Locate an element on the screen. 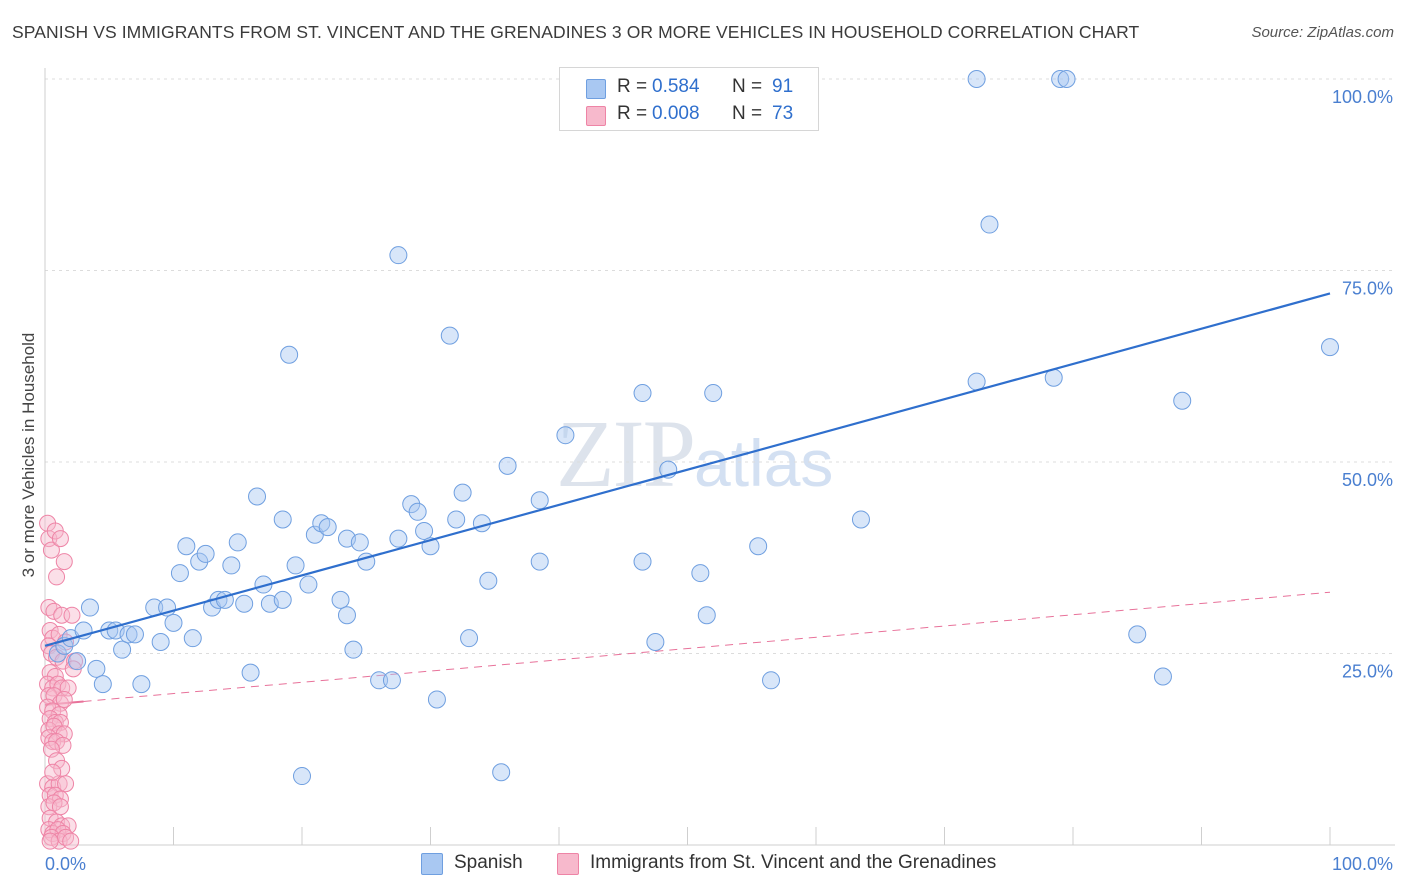  correlation-legend: R = 0.584 N = 91 R = 0.008 N = 73 is located at coordinates (689, 99).